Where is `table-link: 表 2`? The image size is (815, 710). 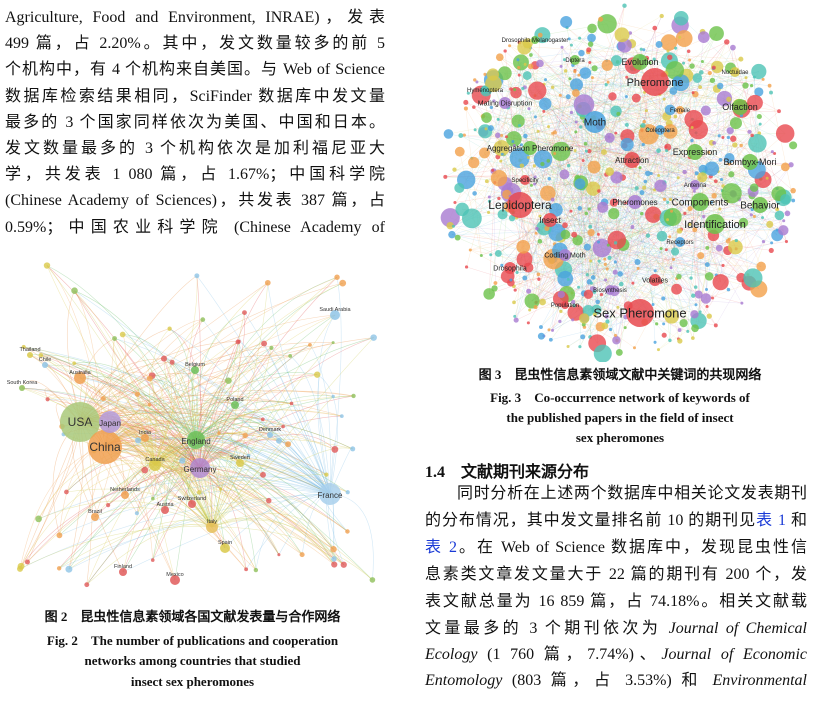
table-link: 表 2 is located at coordinates (441, 547).